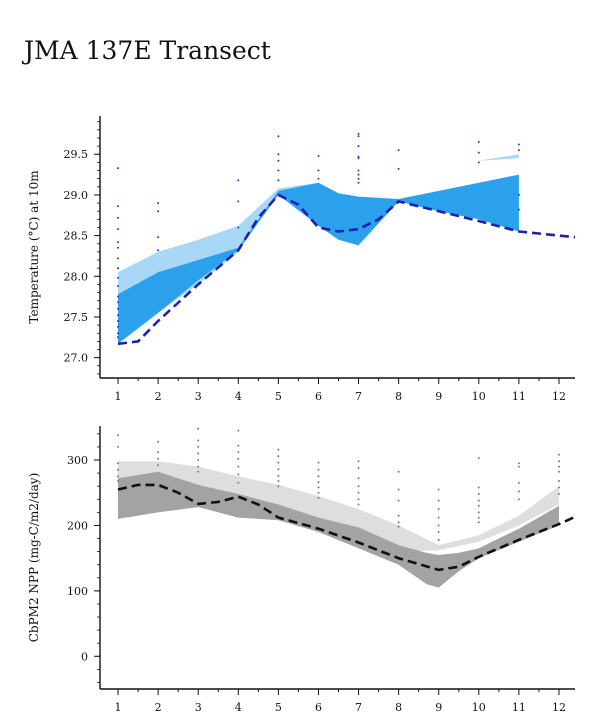  I want to click on y-axis-title: CbPM2 NPP (mg-C/m2/day), so click(34, 558).